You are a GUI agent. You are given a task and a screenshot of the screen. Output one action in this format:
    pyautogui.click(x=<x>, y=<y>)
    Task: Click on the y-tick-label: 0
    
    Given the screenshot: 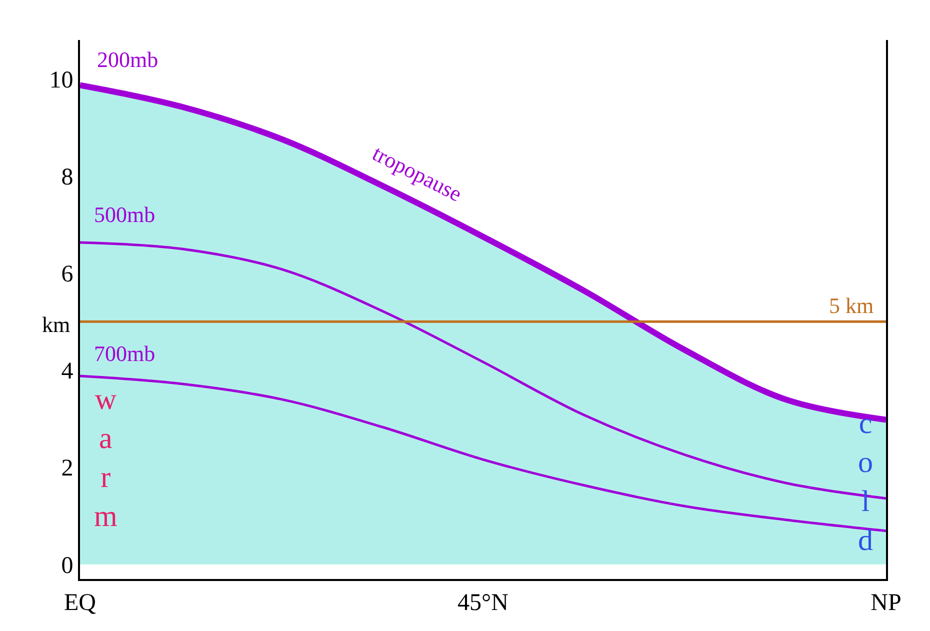 What is the action you would take?
    pyautogui.click(x=67, y=565)
    